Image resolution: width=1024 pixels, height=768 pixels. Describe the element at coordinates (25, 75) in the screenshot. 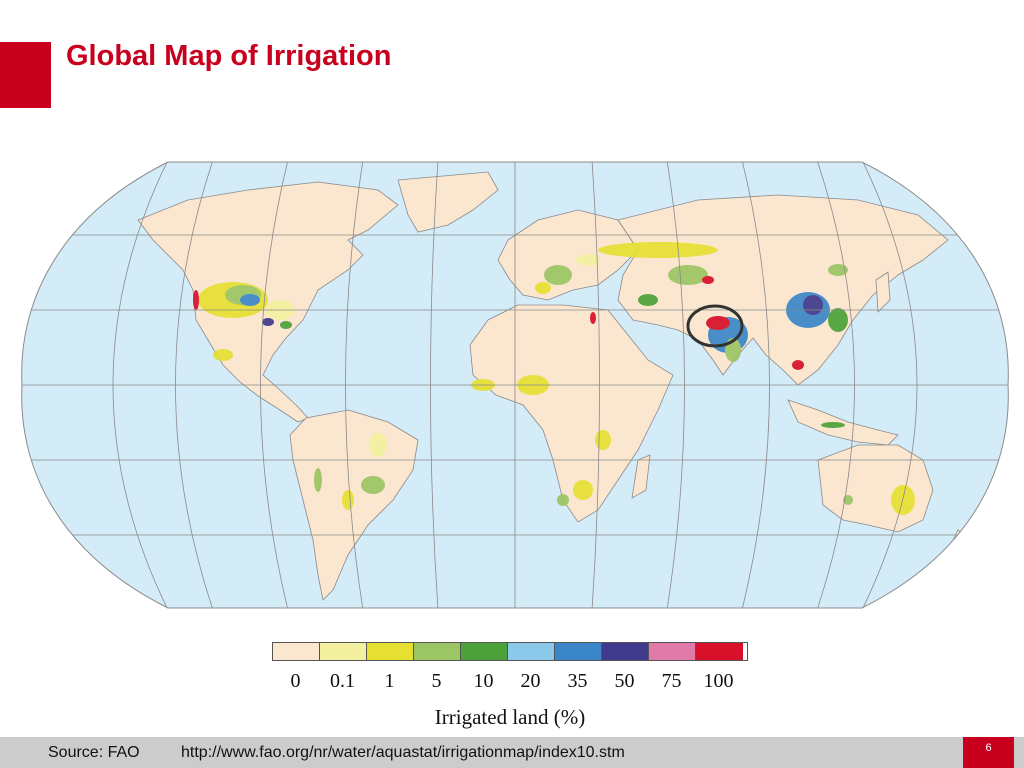

I see `title-accent-block` at that location.